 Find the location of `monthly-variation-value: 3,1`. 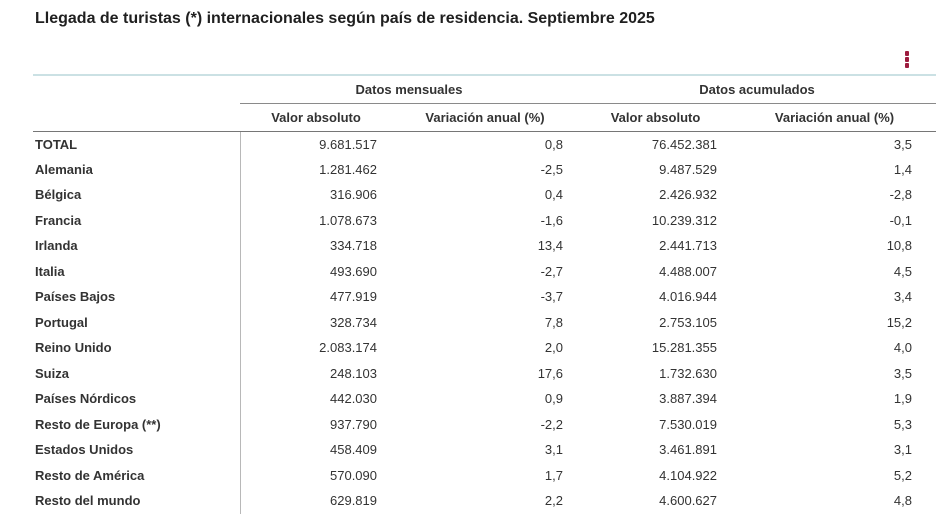

monthly-variation-value: 3,1 is located at coordinates (553, 450).